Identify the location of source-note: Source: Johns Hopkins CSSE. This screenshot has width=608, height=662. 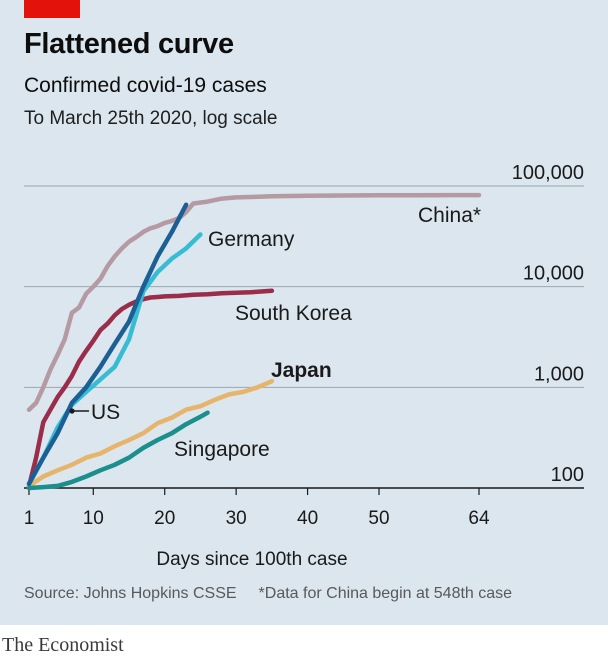
(130, 593).